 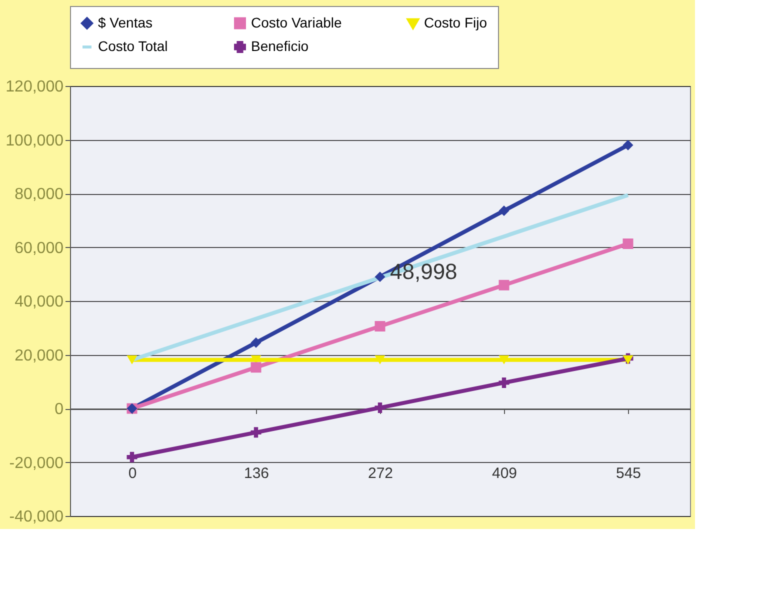 I want to click on y-tick-label: 60,000, so click(x=39, y=248).